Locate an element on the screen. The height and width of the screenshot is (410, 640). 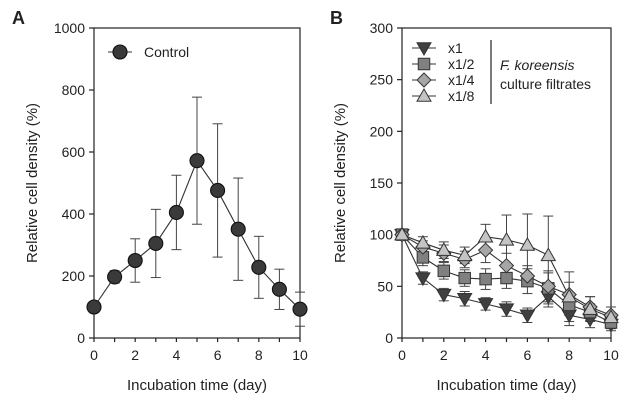
legend-label: x1/4 is located at coordinates (461, 80).